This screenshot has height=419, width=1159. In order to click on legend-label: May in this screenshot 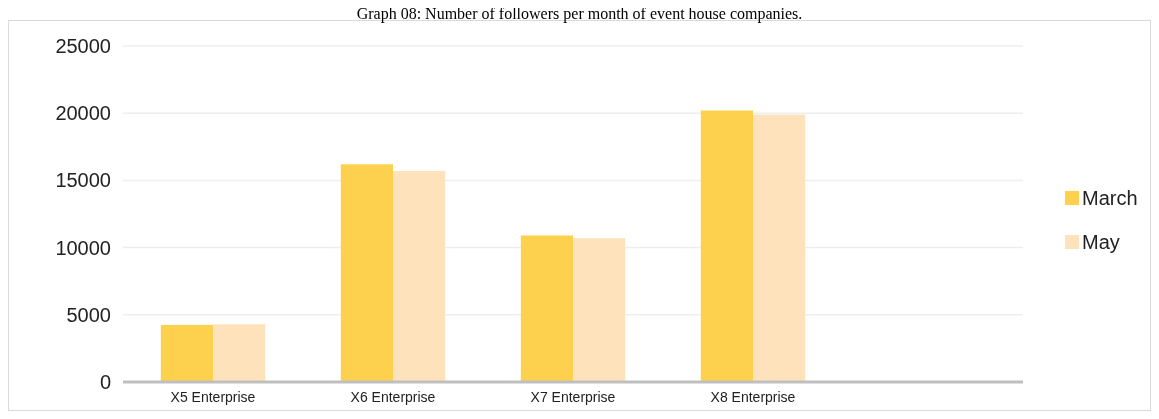, I will do `click(1101, 242)`.